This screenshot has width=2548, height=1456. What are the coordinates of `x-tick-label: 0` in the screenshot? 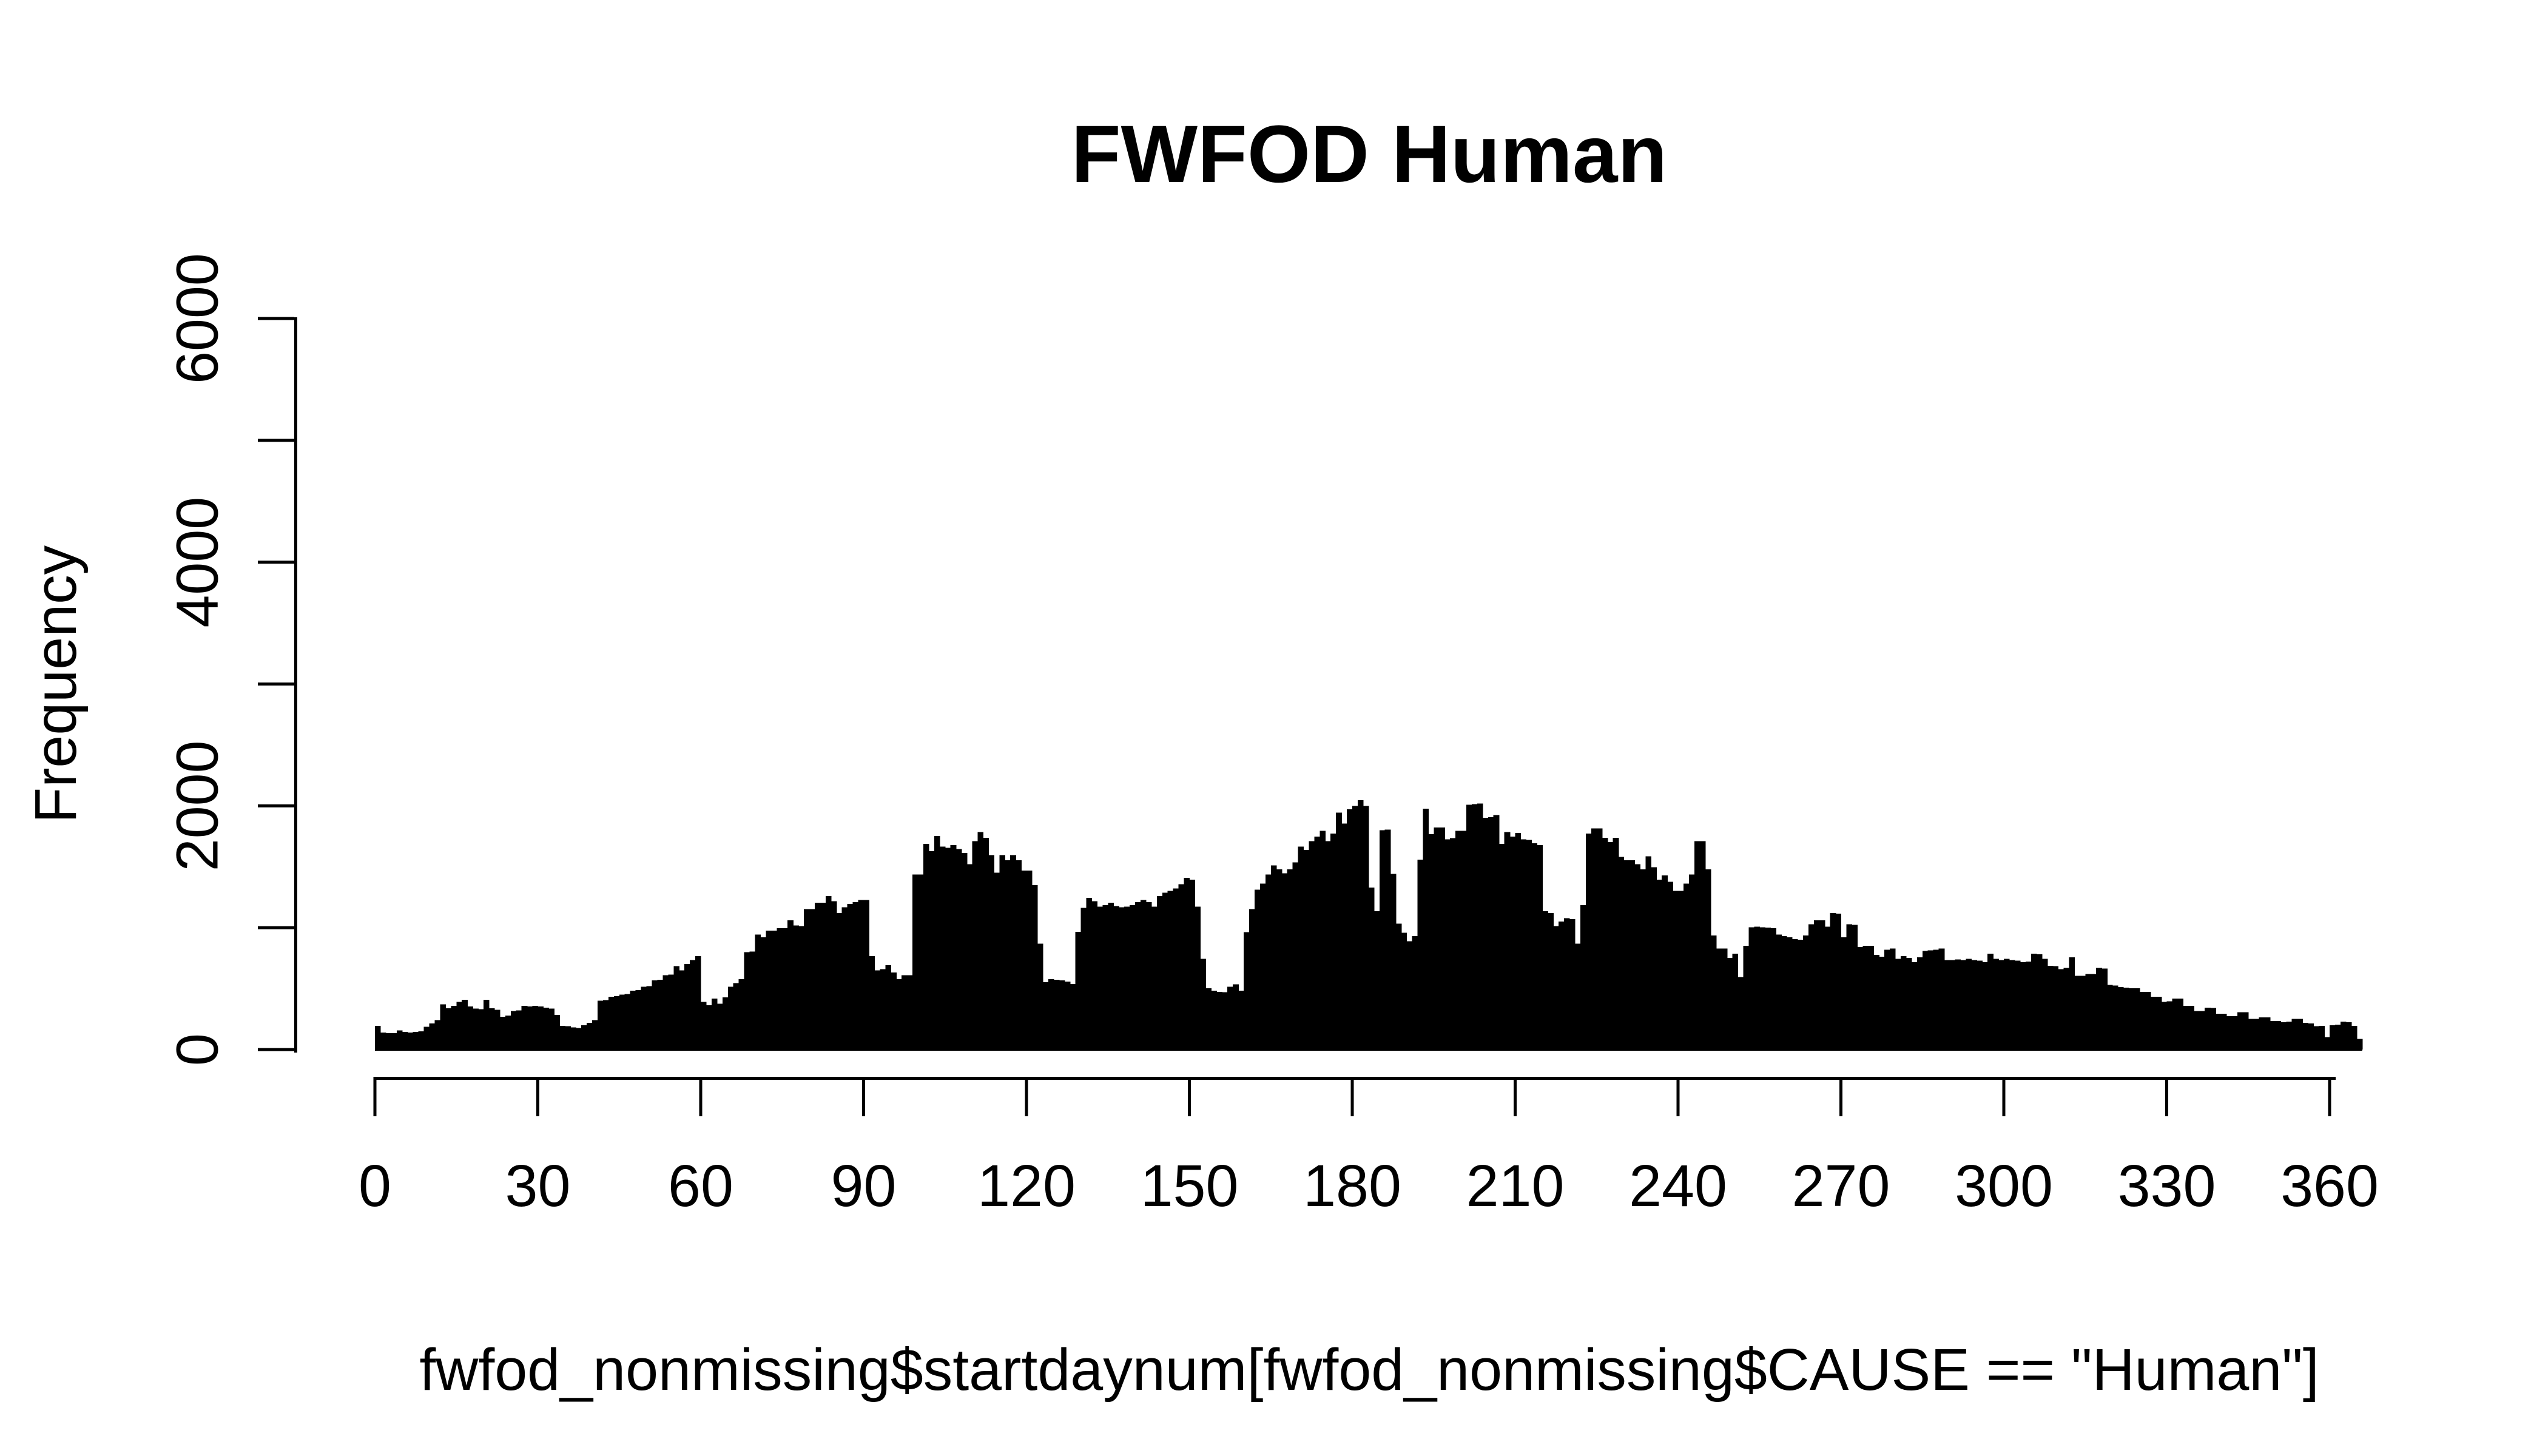 It's located at (375, 1186).